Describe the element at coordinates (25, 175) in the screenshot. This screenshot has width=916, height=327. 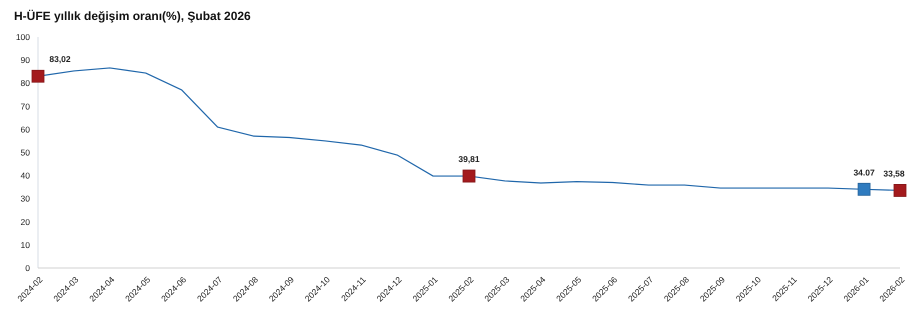
I see `y-tick-label: 40` at that location.